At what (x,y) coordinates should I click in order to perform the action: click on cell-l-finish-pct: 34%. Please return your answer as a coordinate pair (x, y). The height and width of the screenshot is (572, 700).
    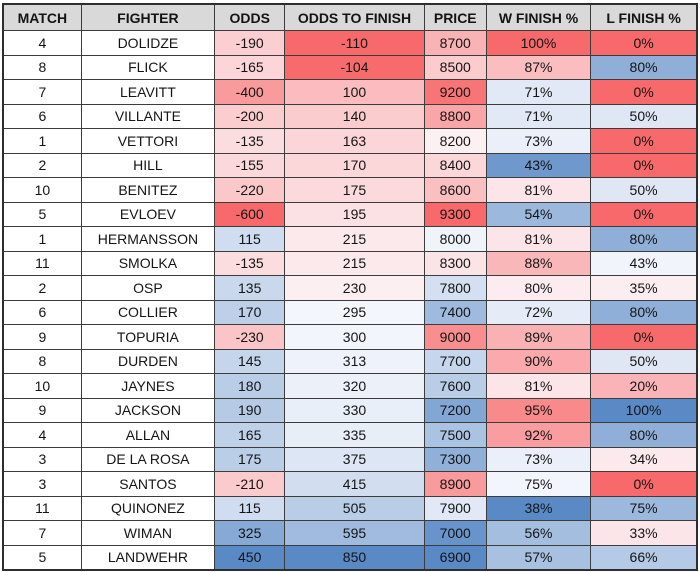
    Looking at the image, I should click on (644, 459).